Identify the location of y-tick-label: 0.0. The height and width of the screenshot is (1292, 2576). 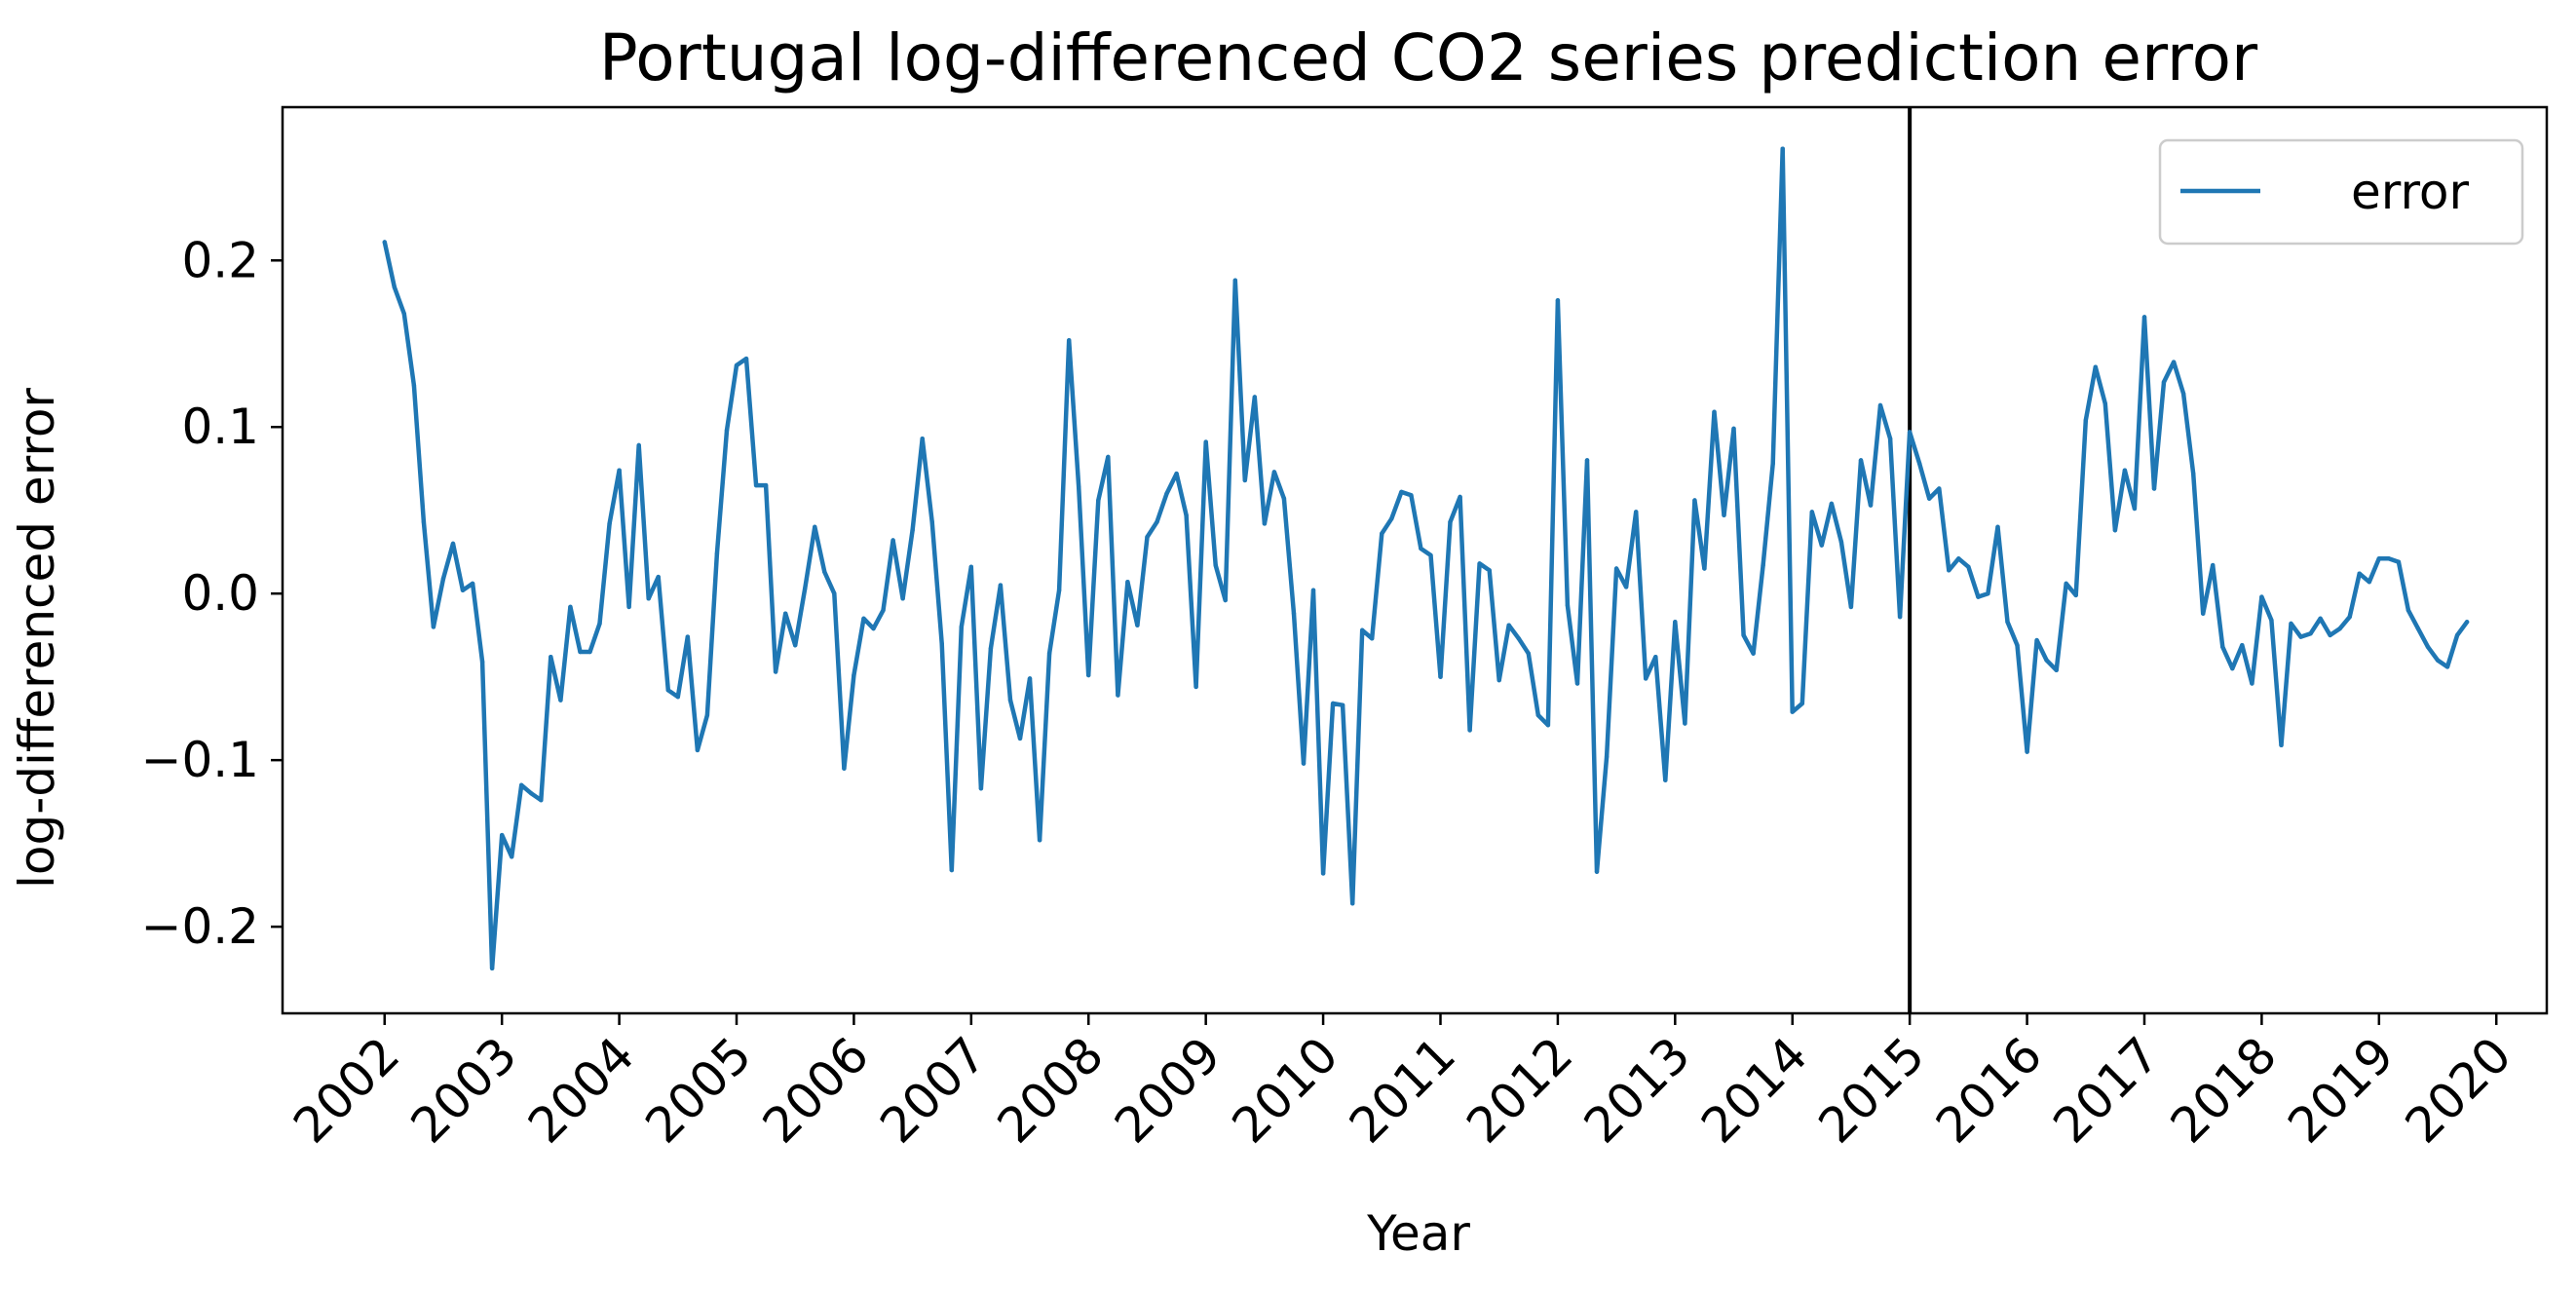
(220, 594).